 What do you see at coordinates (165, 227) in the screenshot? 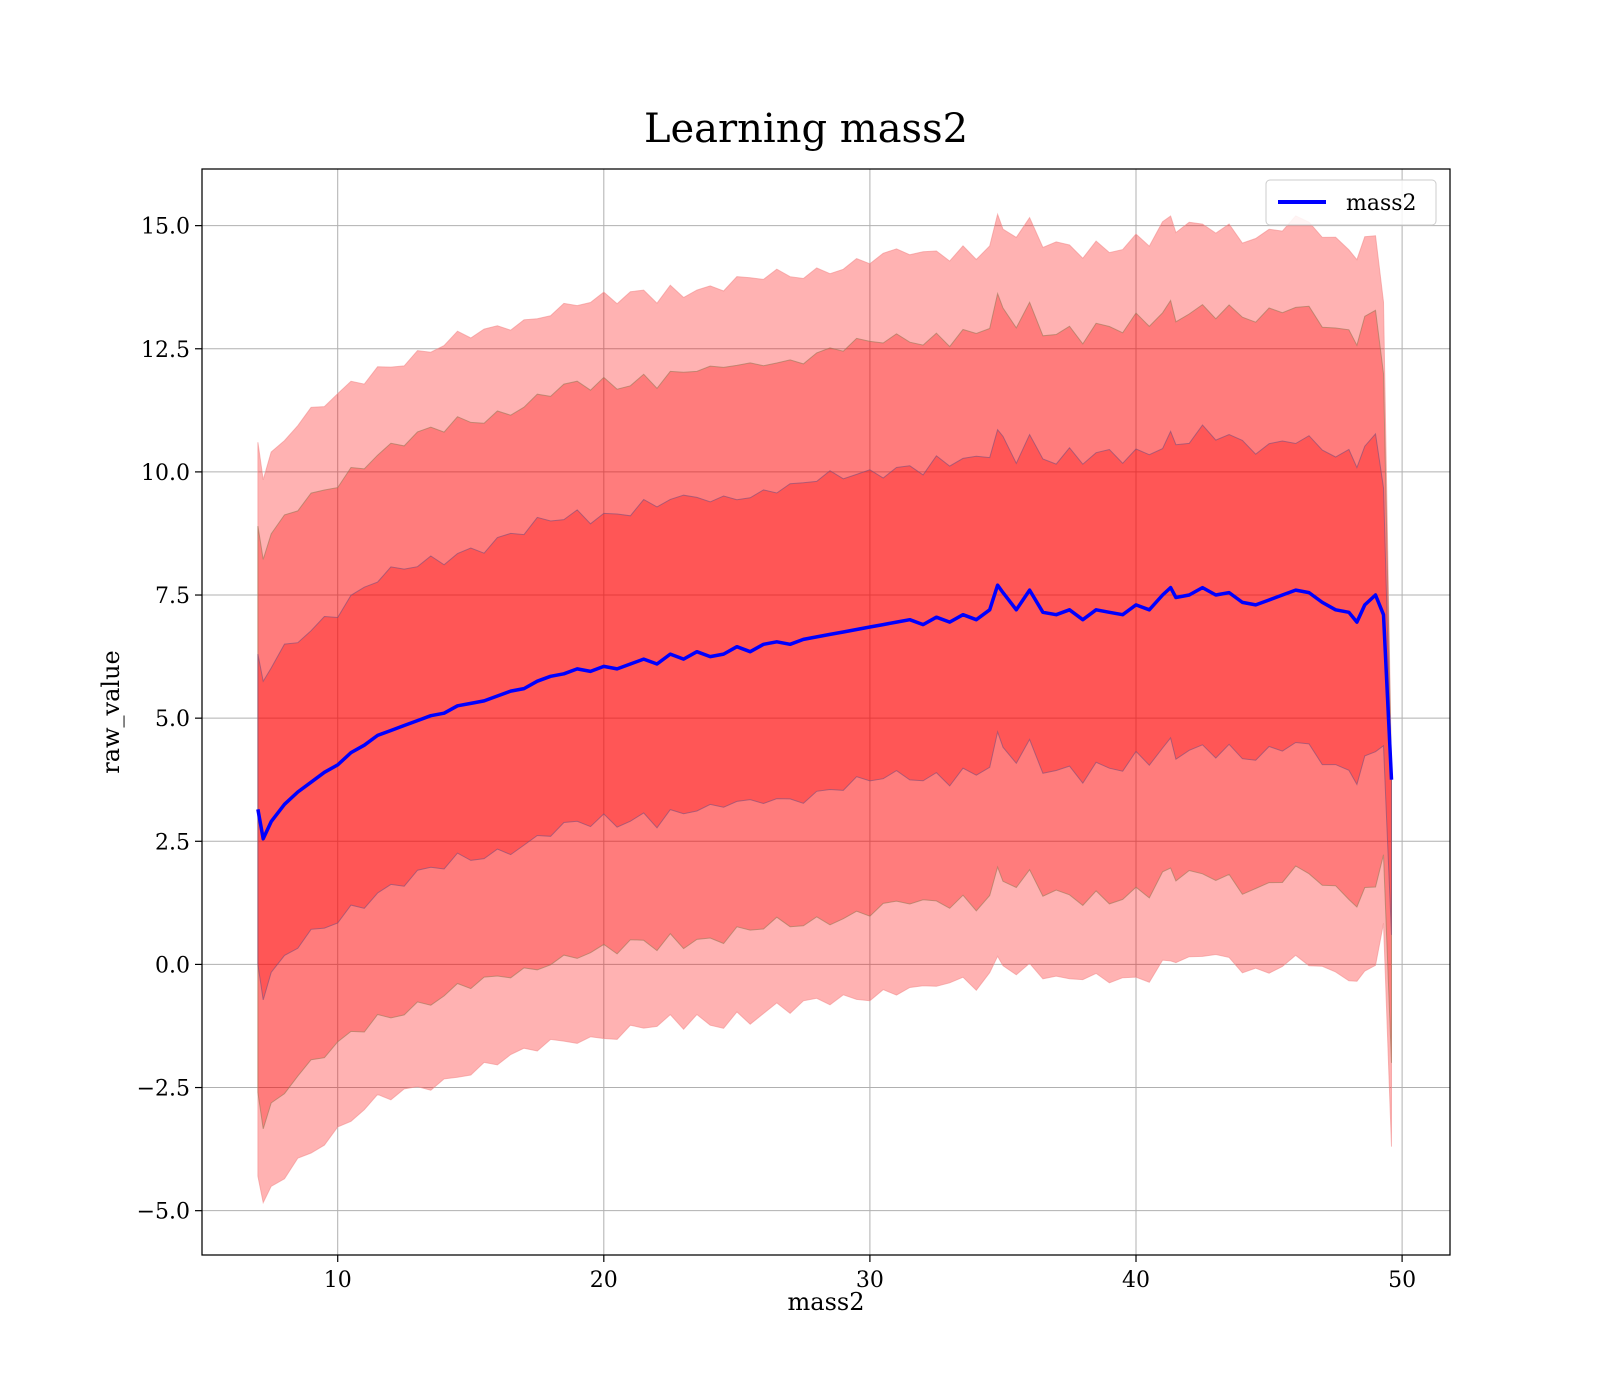
I see `y-tick-label: 15.0` at bounding box center [165, 227].